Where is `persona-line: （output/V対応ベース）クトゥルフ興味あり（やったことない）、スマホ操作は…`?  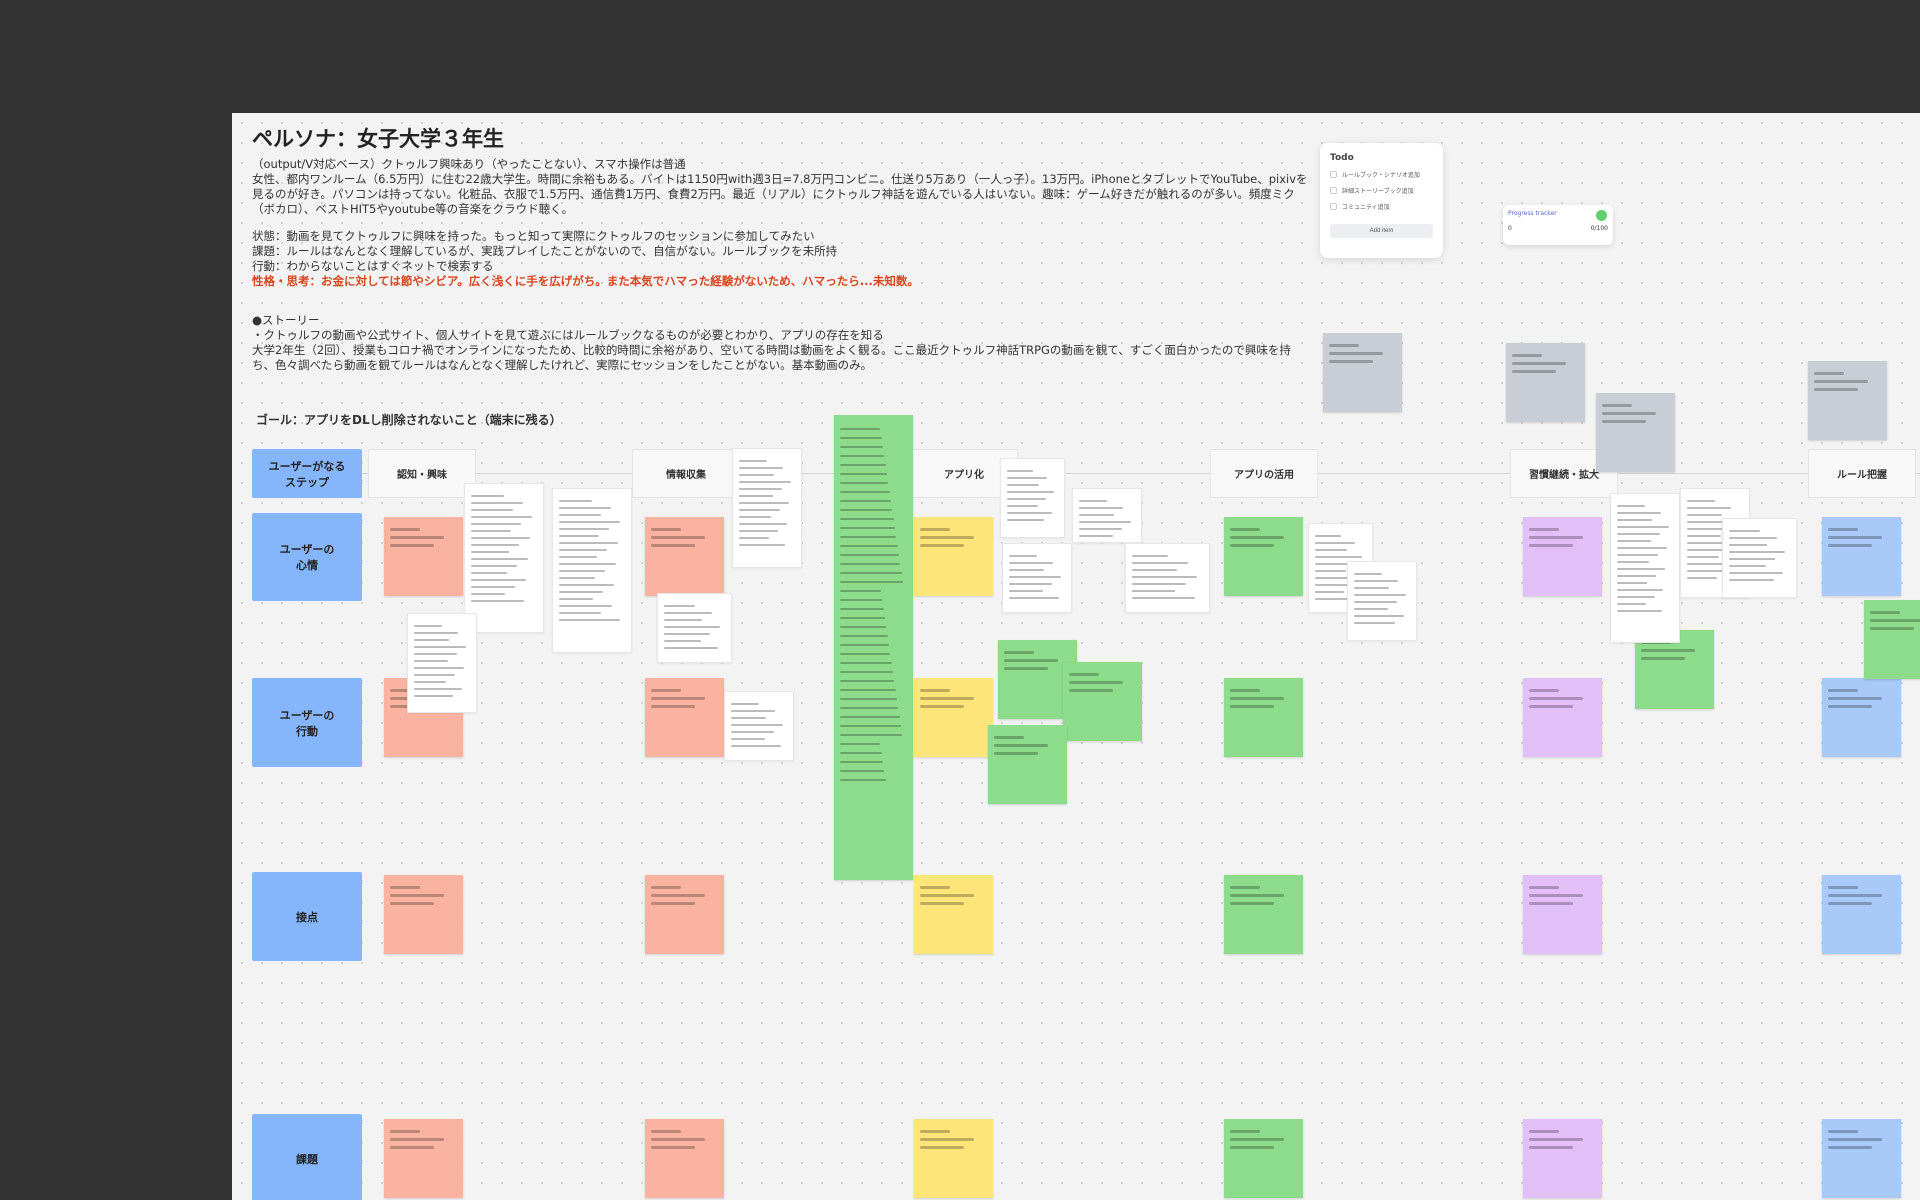 persona-line: （output/V対応ベース）クトゥルフ興味あり（やったことない）、スマホ操作は… is located at coordinates (469, 164).